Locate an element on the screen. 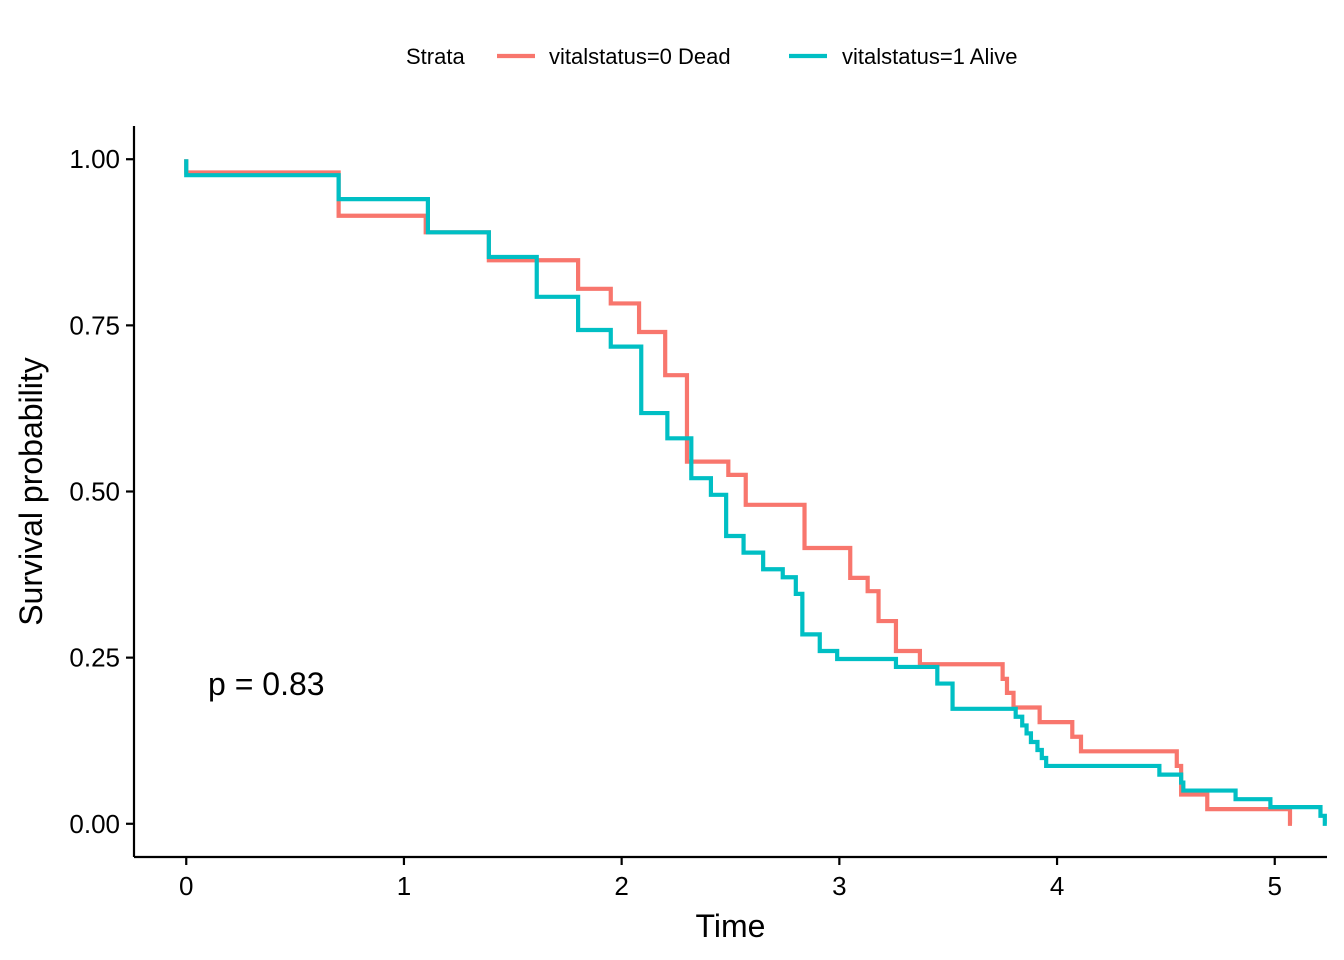  y-tick-label: 0.75 is located at coordinates (94, 325).